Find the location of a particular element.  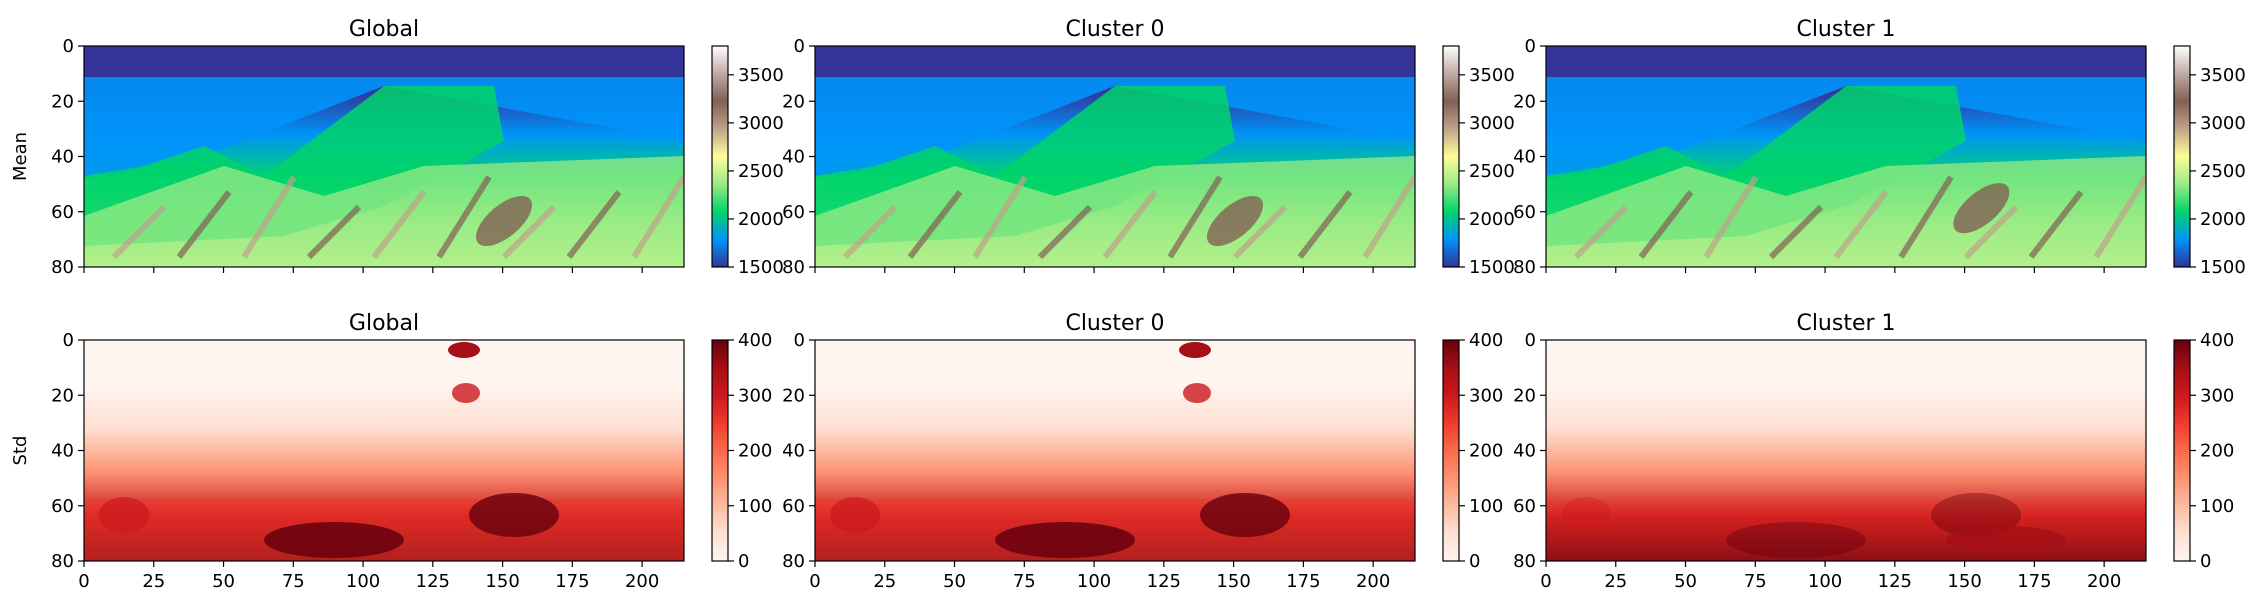

heatmap-panel: Cluster 1 0 20 40 60 80 is located at coordinates (1830, 147).